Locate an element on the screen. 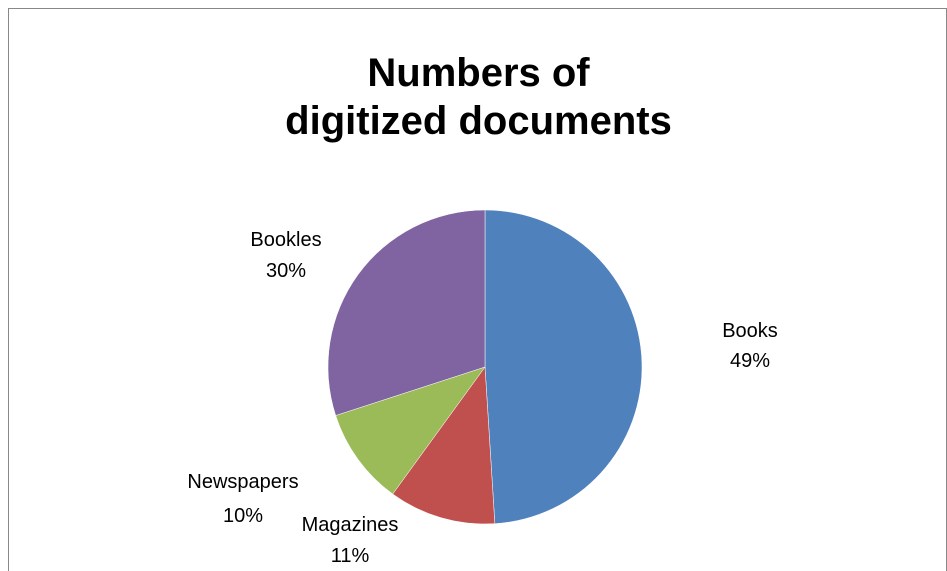 This screenshot has width=947, height=571. pie-slice-books is located at coordinates (563, 366).